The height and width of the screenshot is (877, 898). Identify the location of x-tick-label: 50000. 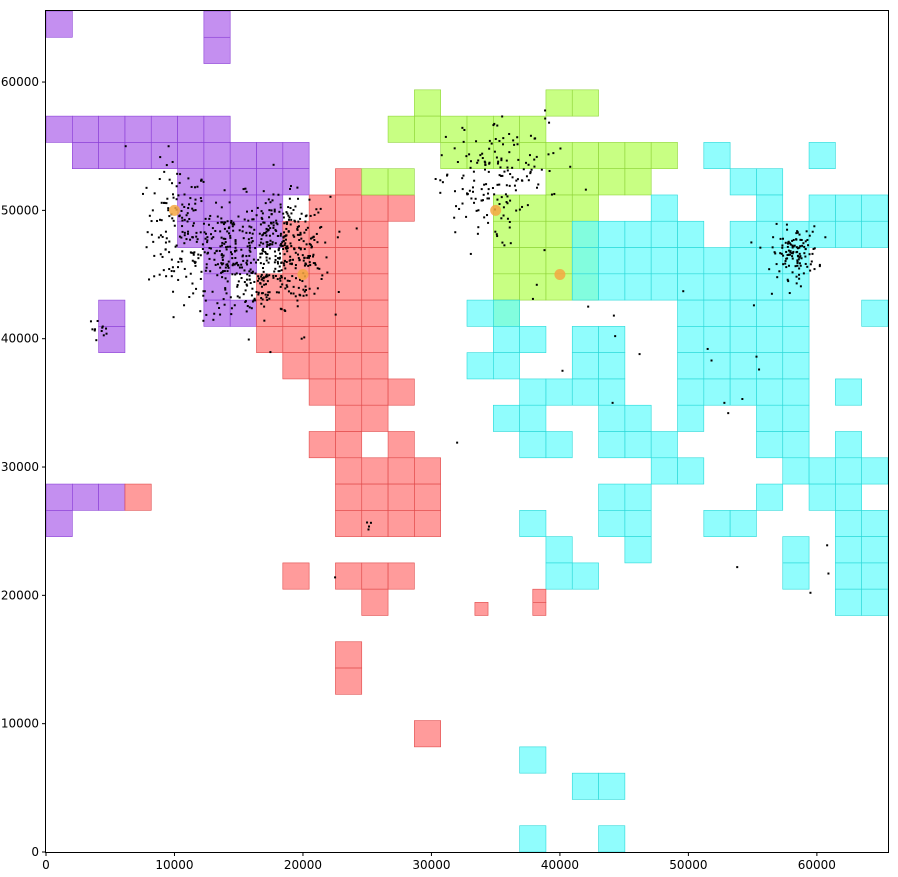
(688, 865).